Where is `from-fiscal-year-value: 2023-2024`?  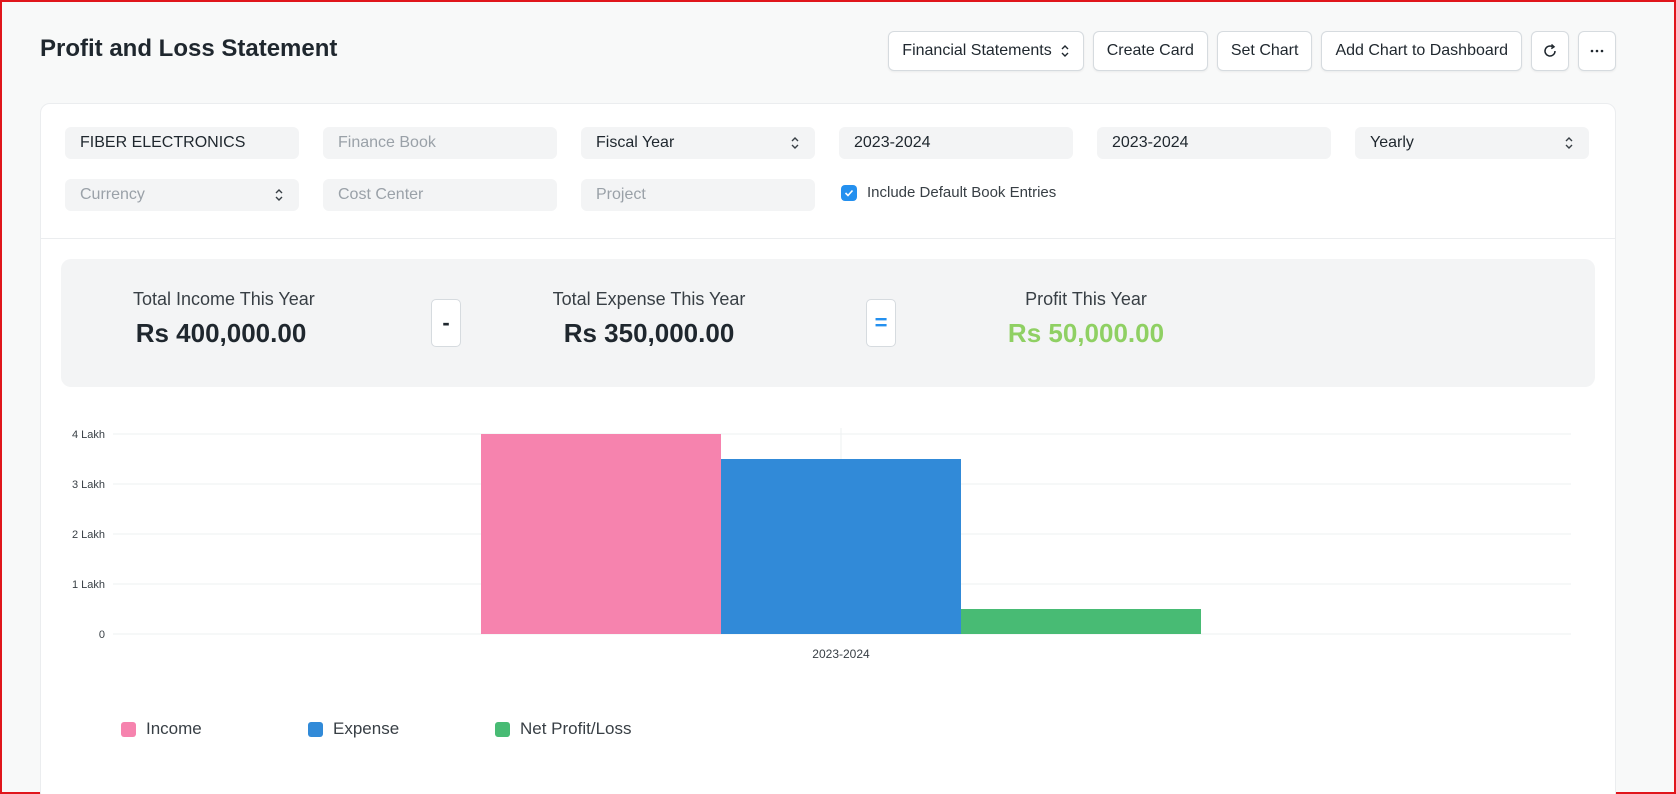
from-fiscal-year-value: 2023-2024 is located at coordinates (892, 142).